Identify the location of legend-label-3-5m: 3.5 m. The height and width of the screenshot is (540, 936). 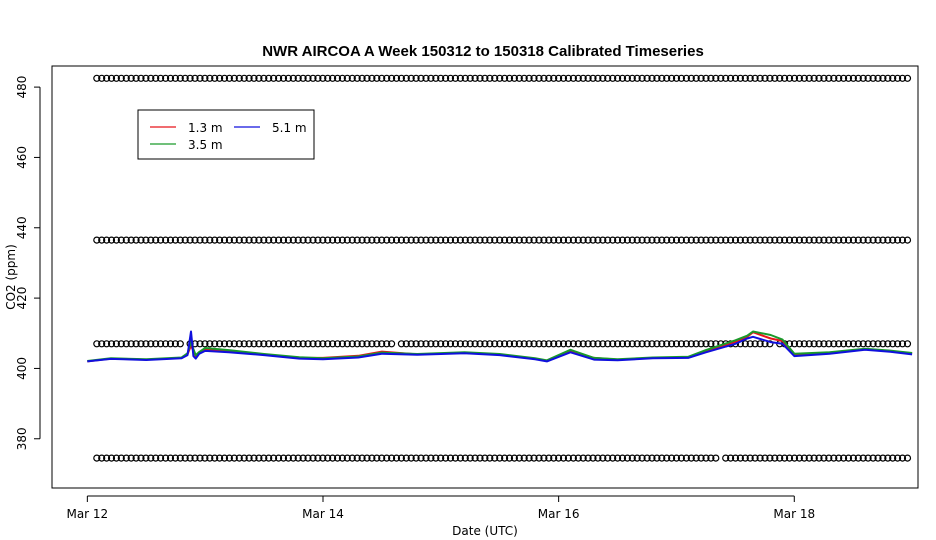
(205, 145).